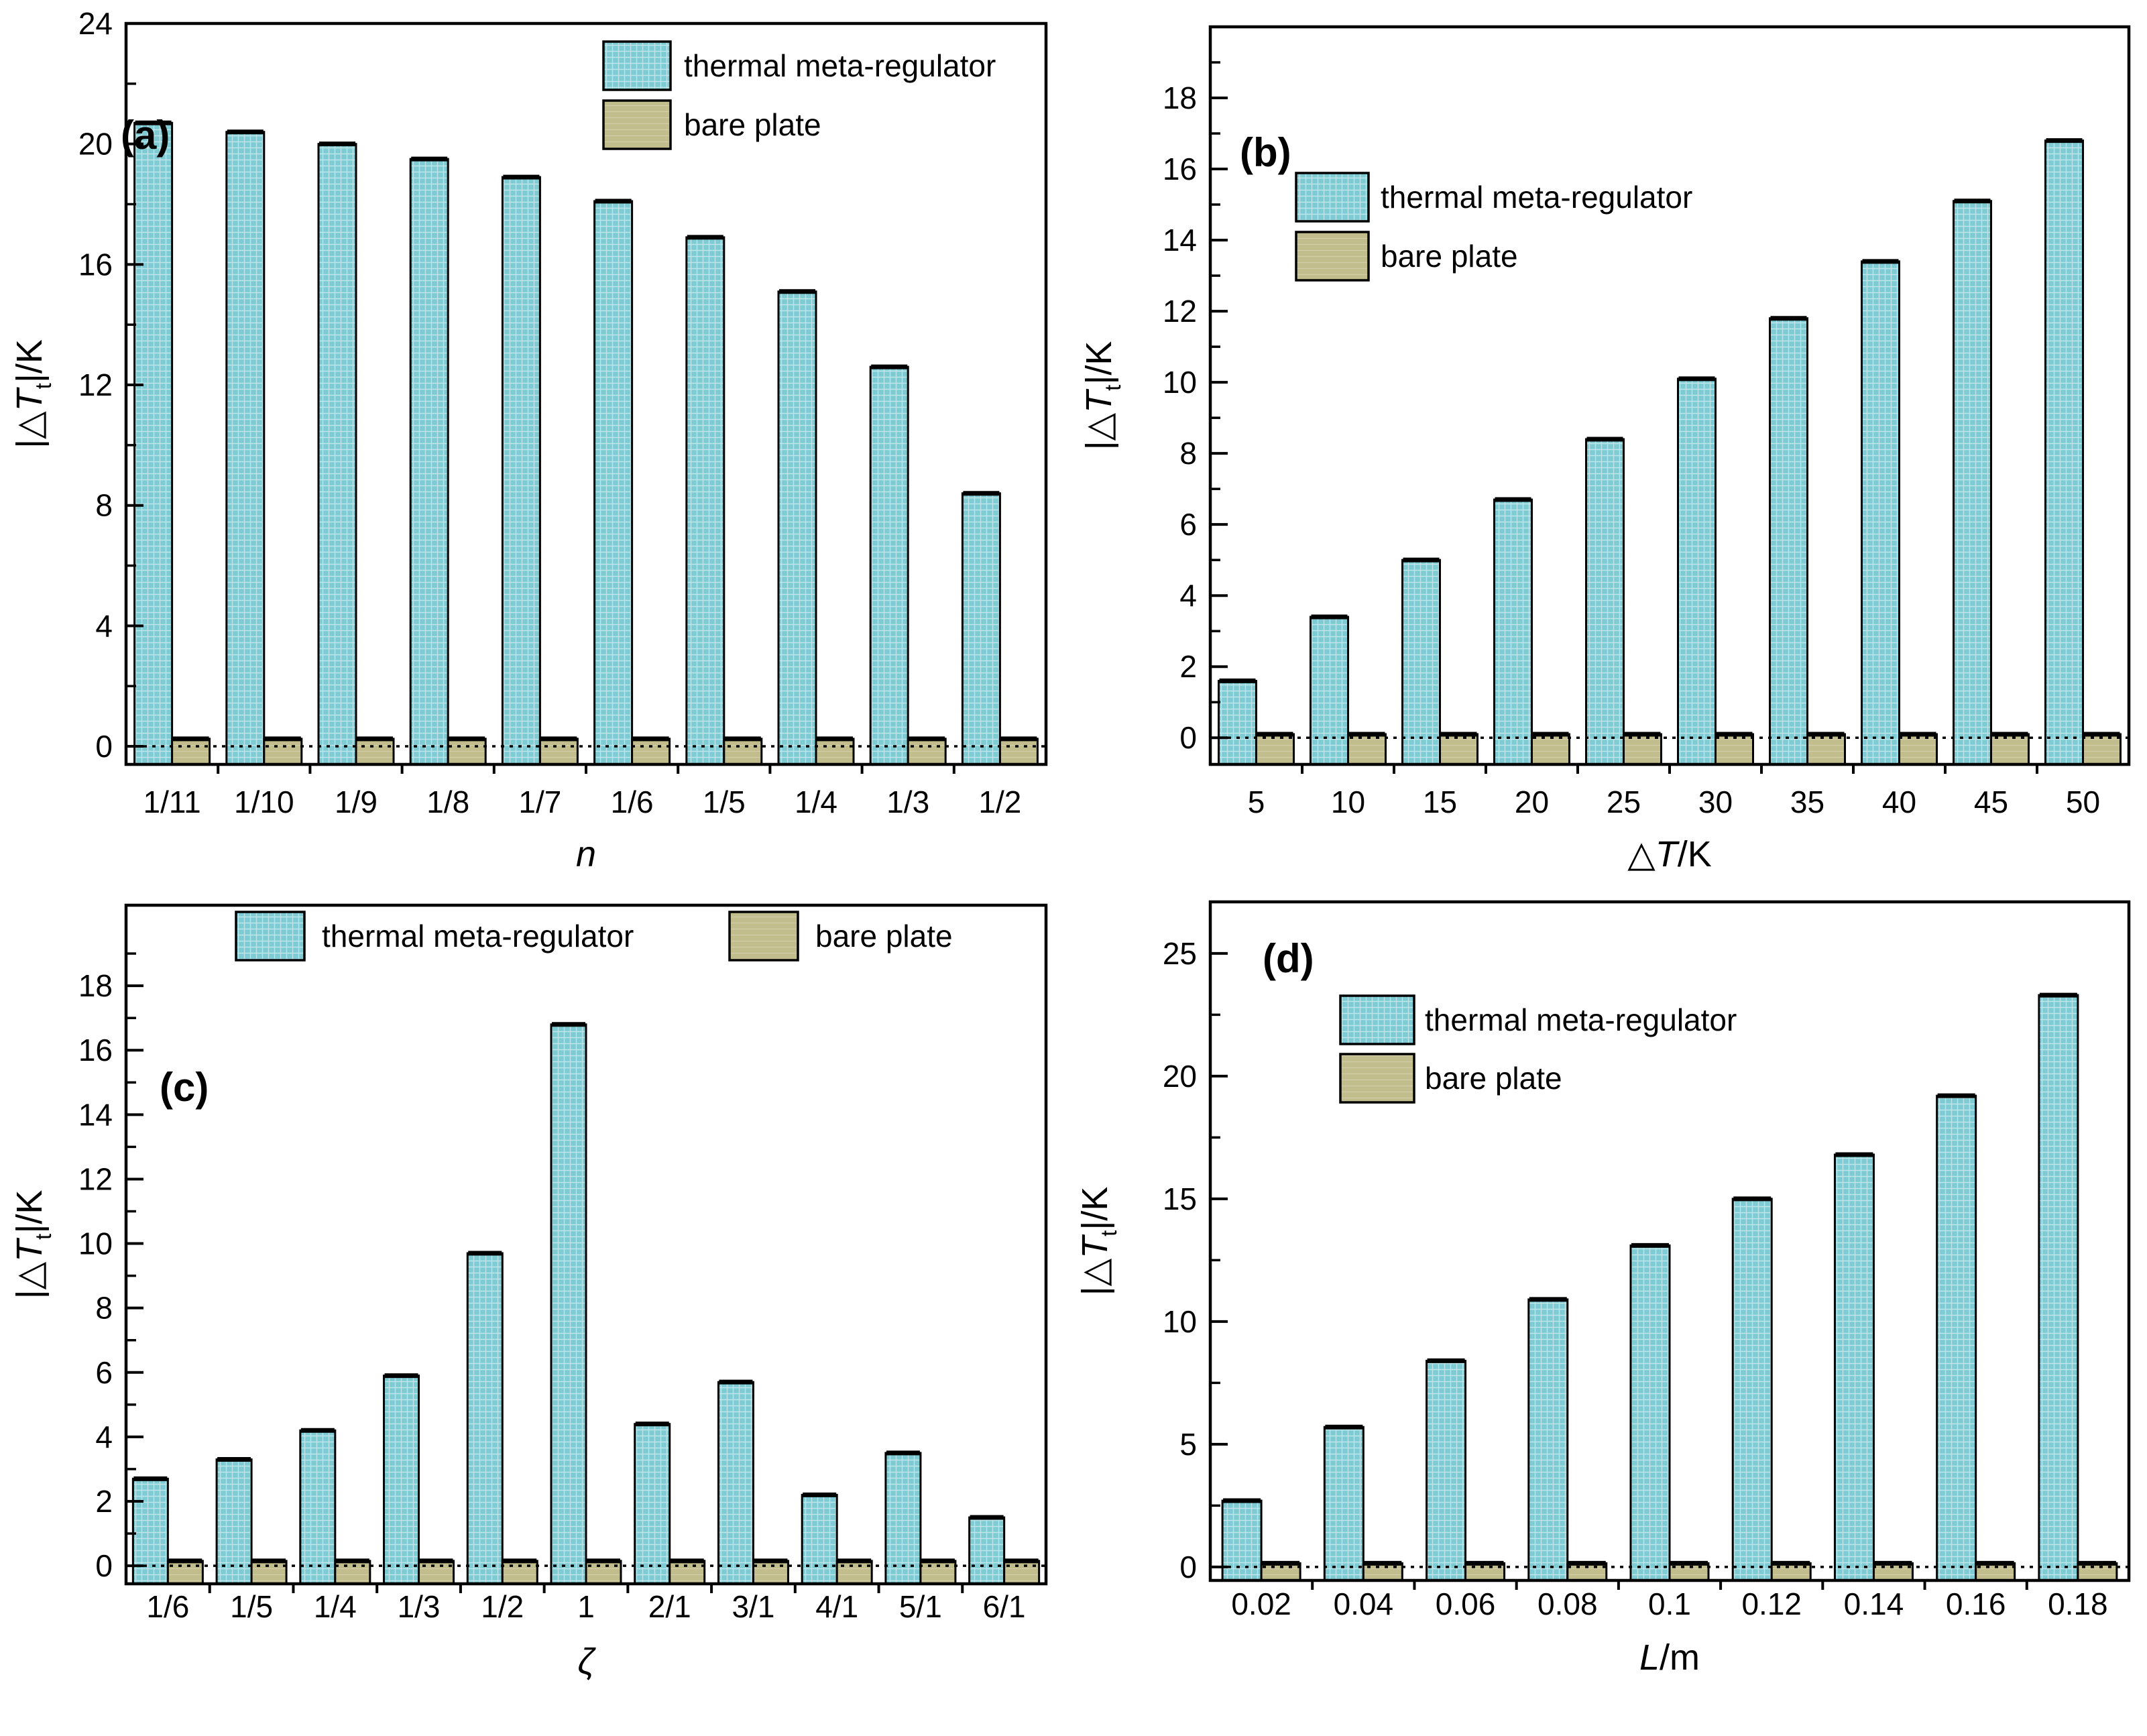  What do you see at coordinates (1180, 1198) in the screenshot?
I see `y-axis-tick-label: 15` at bounding box center [1180, 1198].